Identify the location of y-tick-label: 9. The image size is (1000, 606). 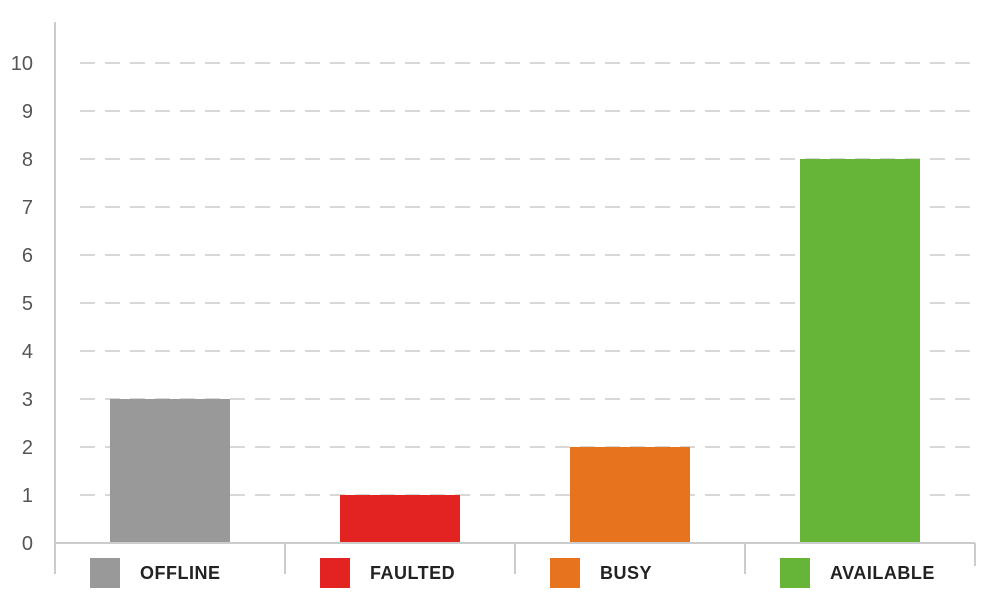
(27, 112).